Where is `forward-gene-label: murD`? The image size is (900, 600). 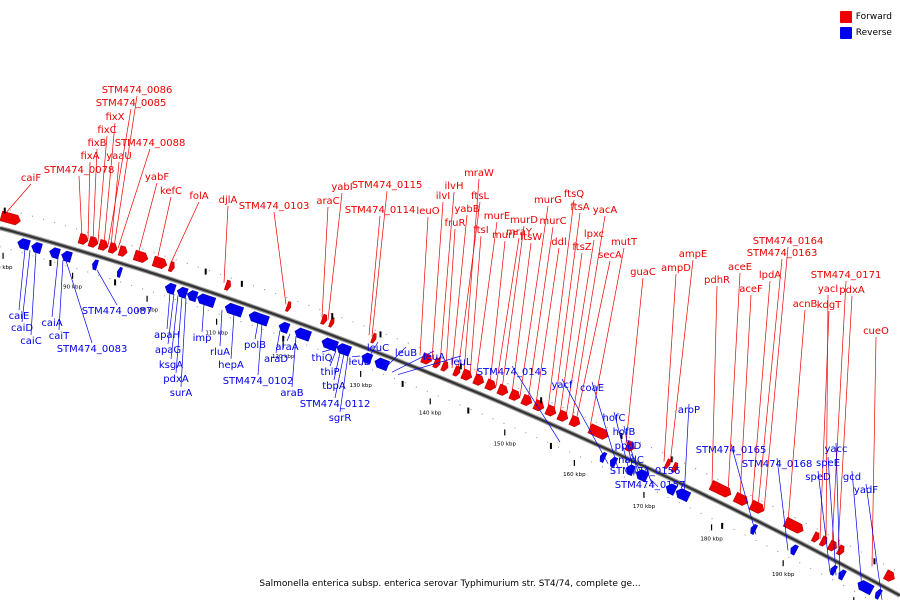
forward-gene-label: murD is located at coordinates (524, 220).